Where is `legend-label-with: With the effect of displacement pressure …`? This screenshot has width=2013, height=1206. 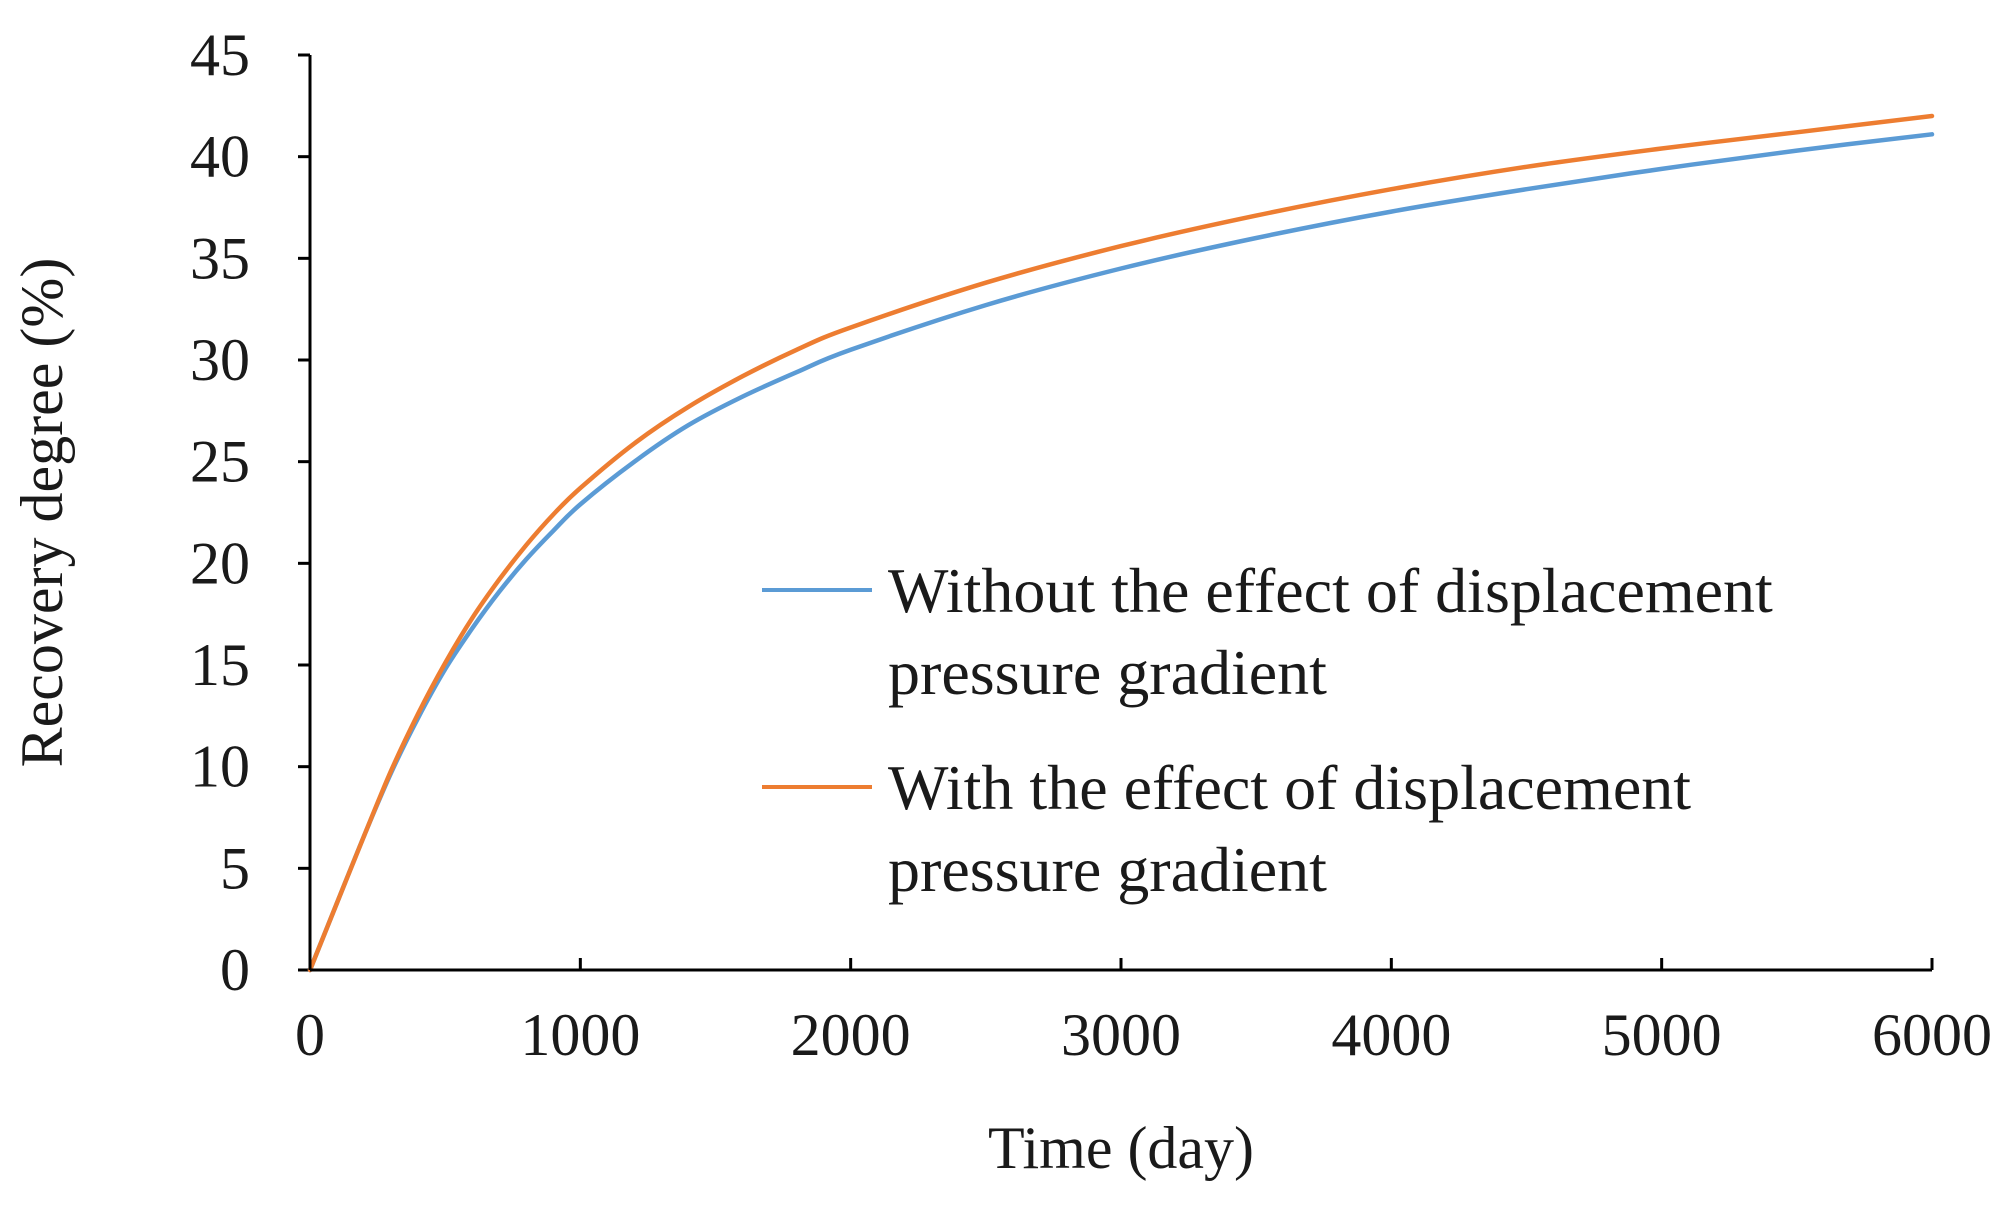 legend-label-with: With the effect of displacement pressure … is located at coordinates (1289, 828).